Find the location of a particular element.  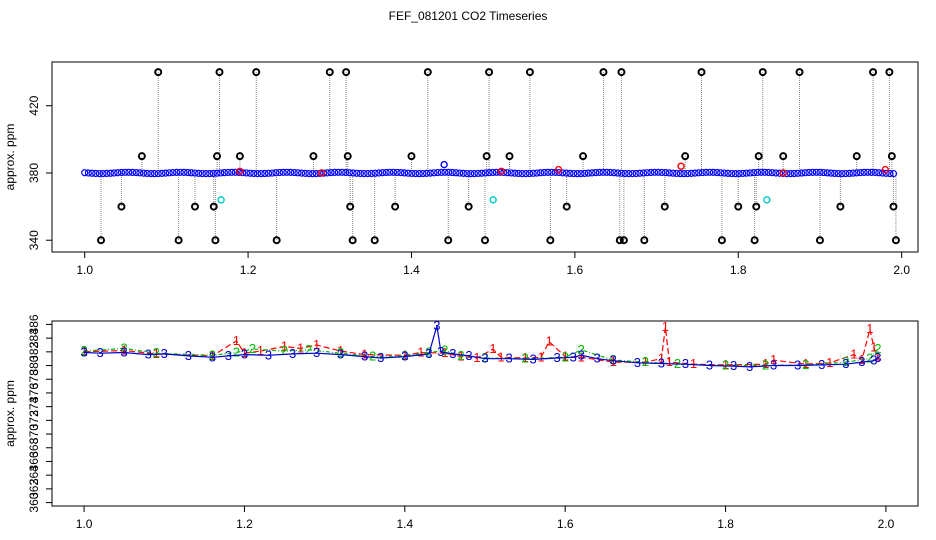

y-tick-label: 382 is located at coordinates (34, 352).